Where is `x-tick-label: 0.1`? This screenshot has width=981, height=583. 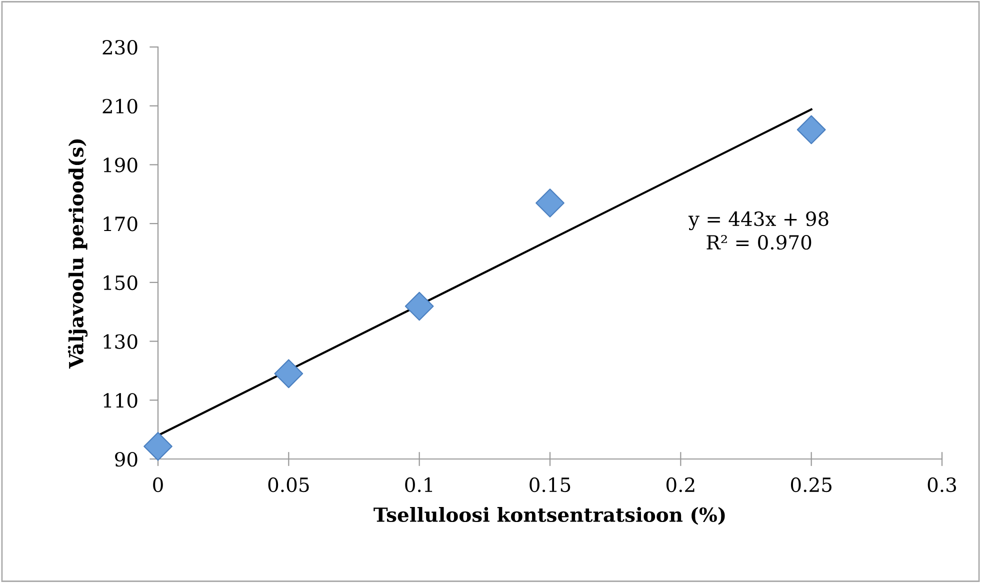 x-tick-label: 0.1 is located at coordinates (418, 484).